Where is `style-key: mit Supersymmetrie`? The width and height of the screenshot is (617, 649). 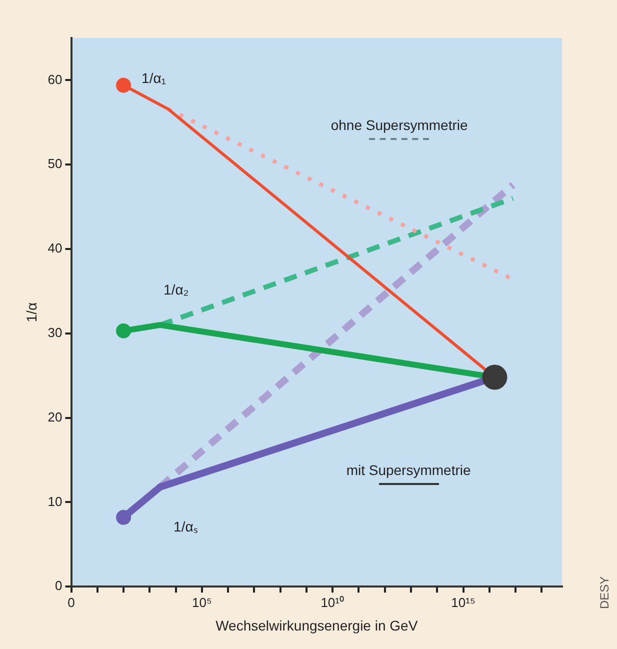 style-key: mit Supersymmetrie is located at coordinates (408, 472).